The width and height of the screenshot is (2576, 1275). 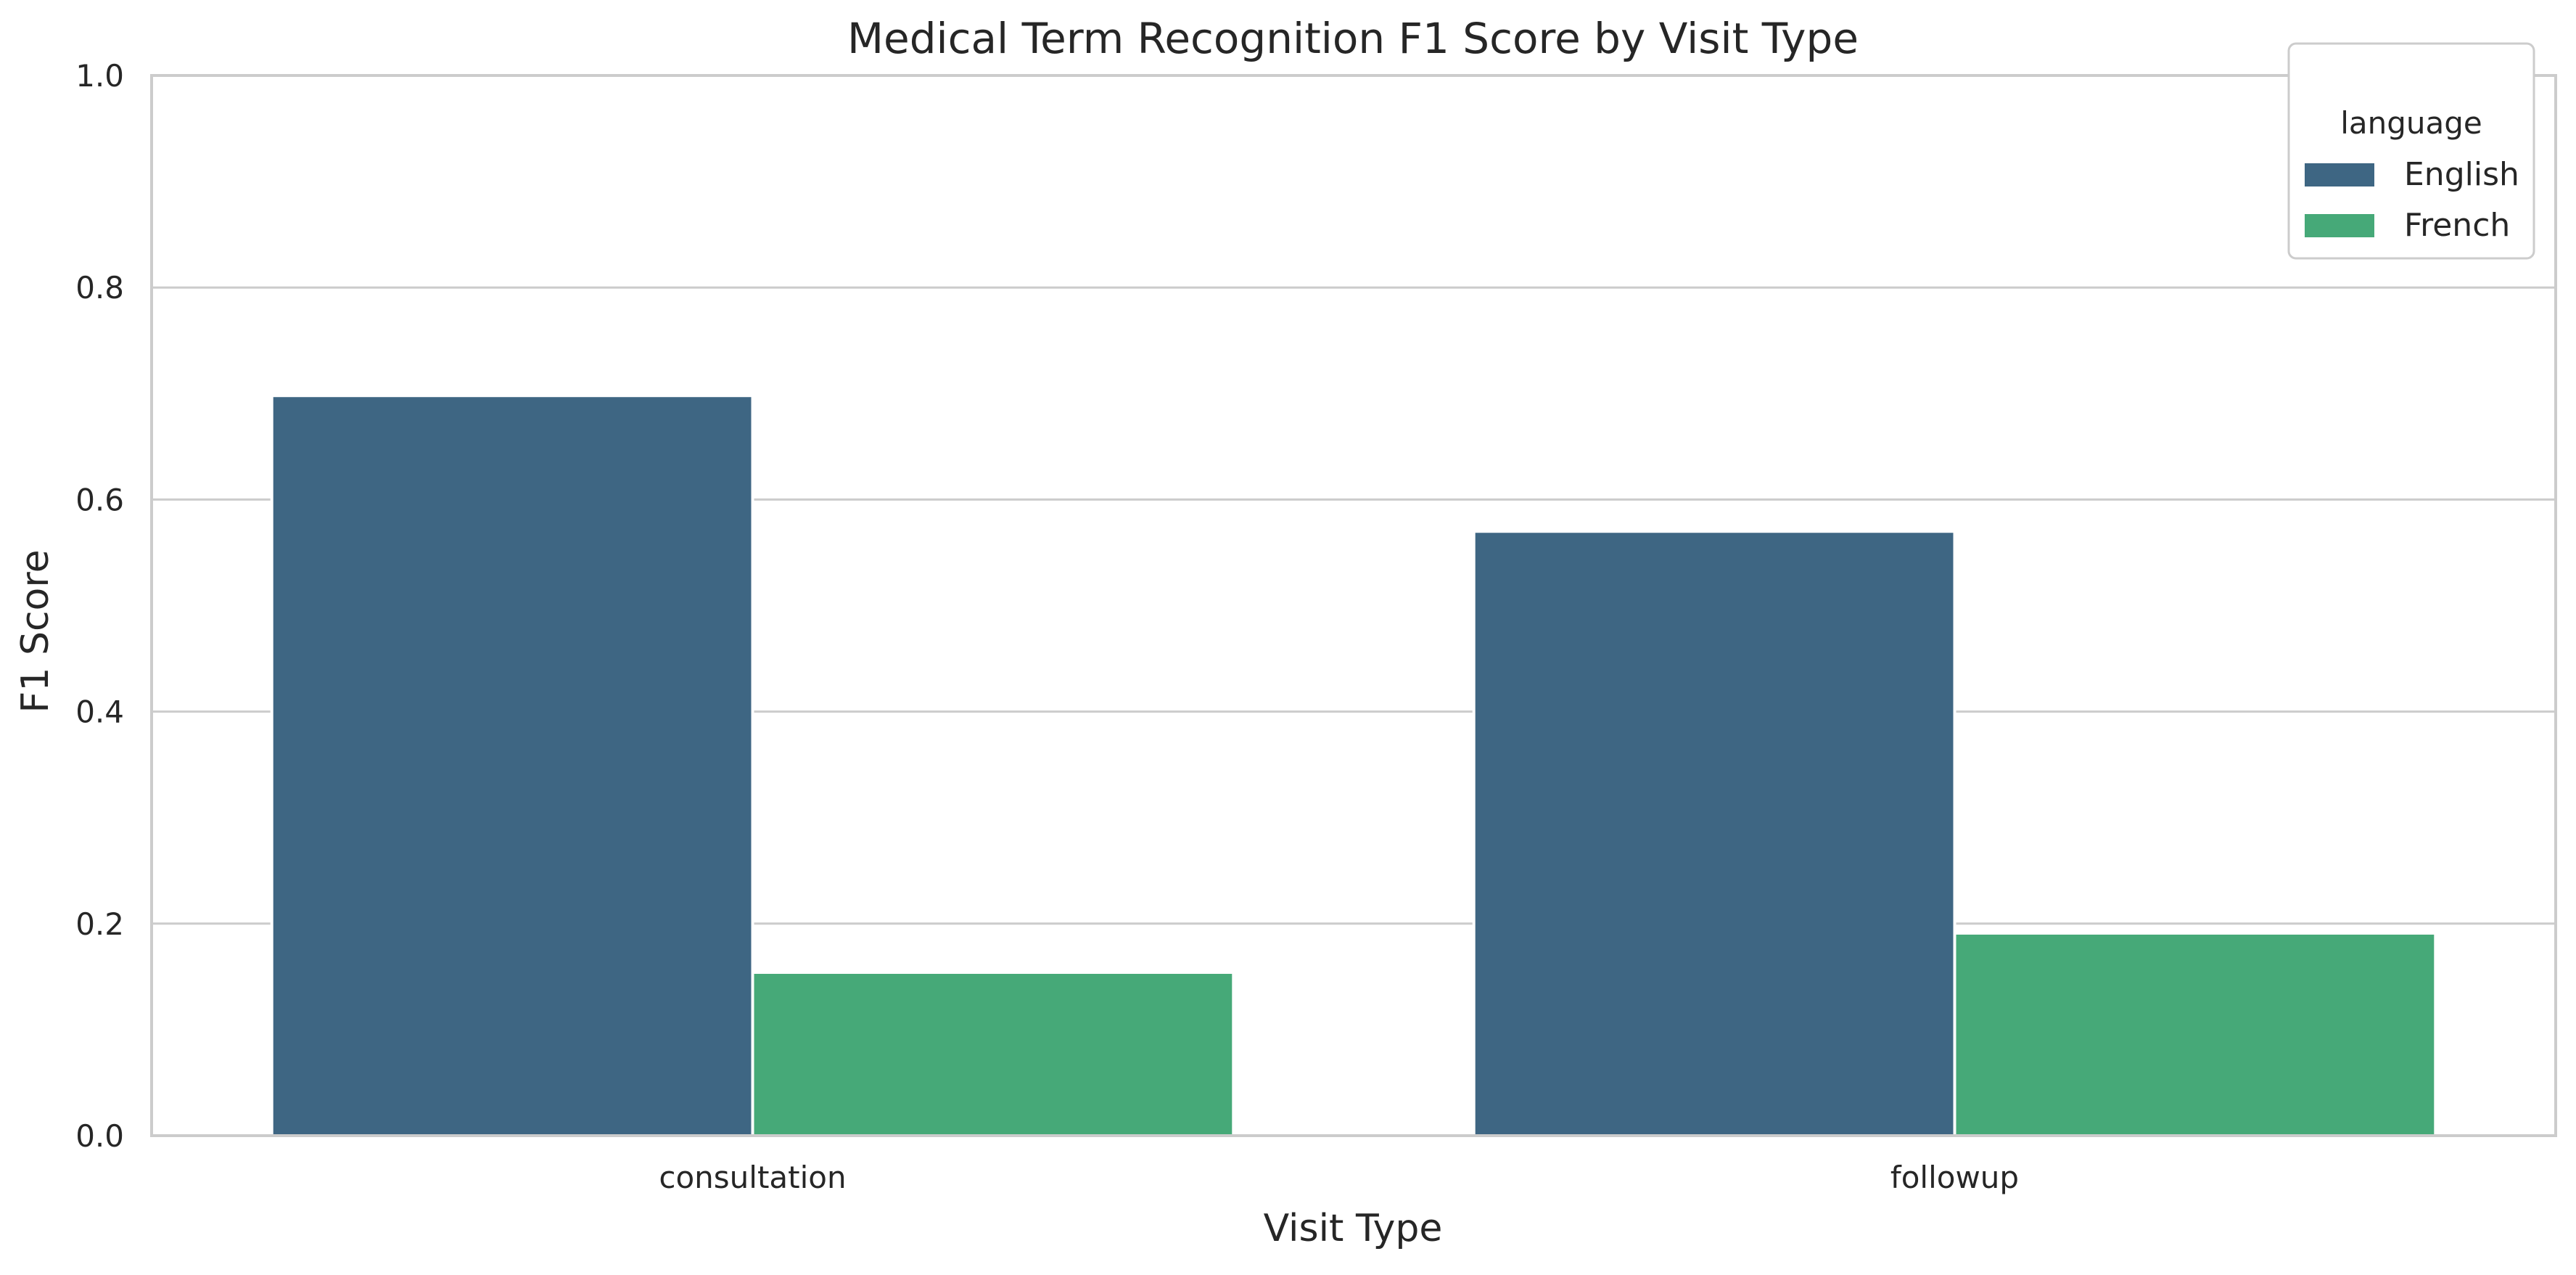 What do you see at coordinates (512, 765) in the screenshot?
I see `bar-english-consultation` at bounding box center [512, 765].